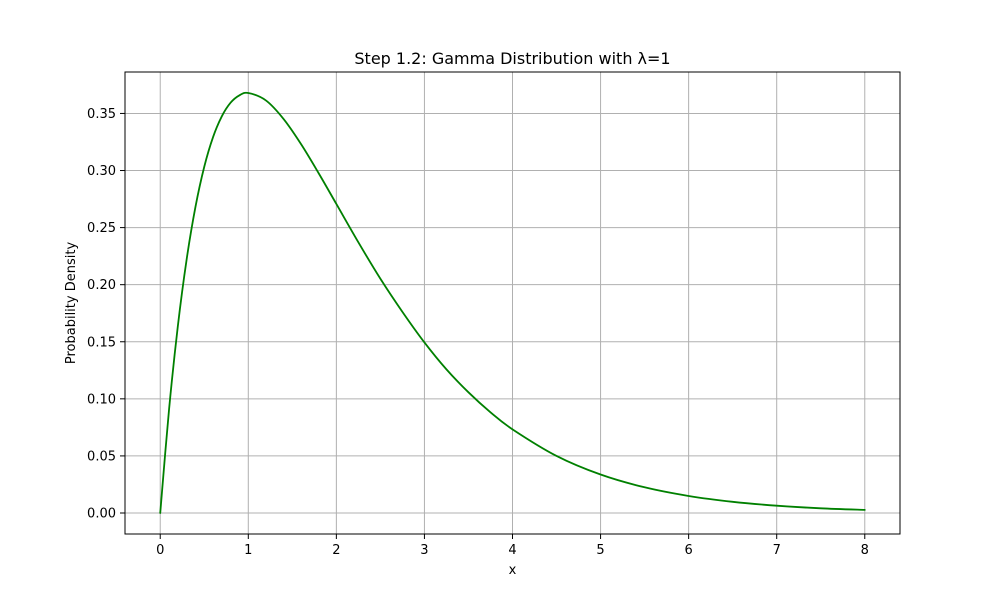 The width and height of the screenshot is (1000, 600). Describe the element at coordinates (101, 171) in the screenshot. I see `y-tick-label: 0.30` at that location.